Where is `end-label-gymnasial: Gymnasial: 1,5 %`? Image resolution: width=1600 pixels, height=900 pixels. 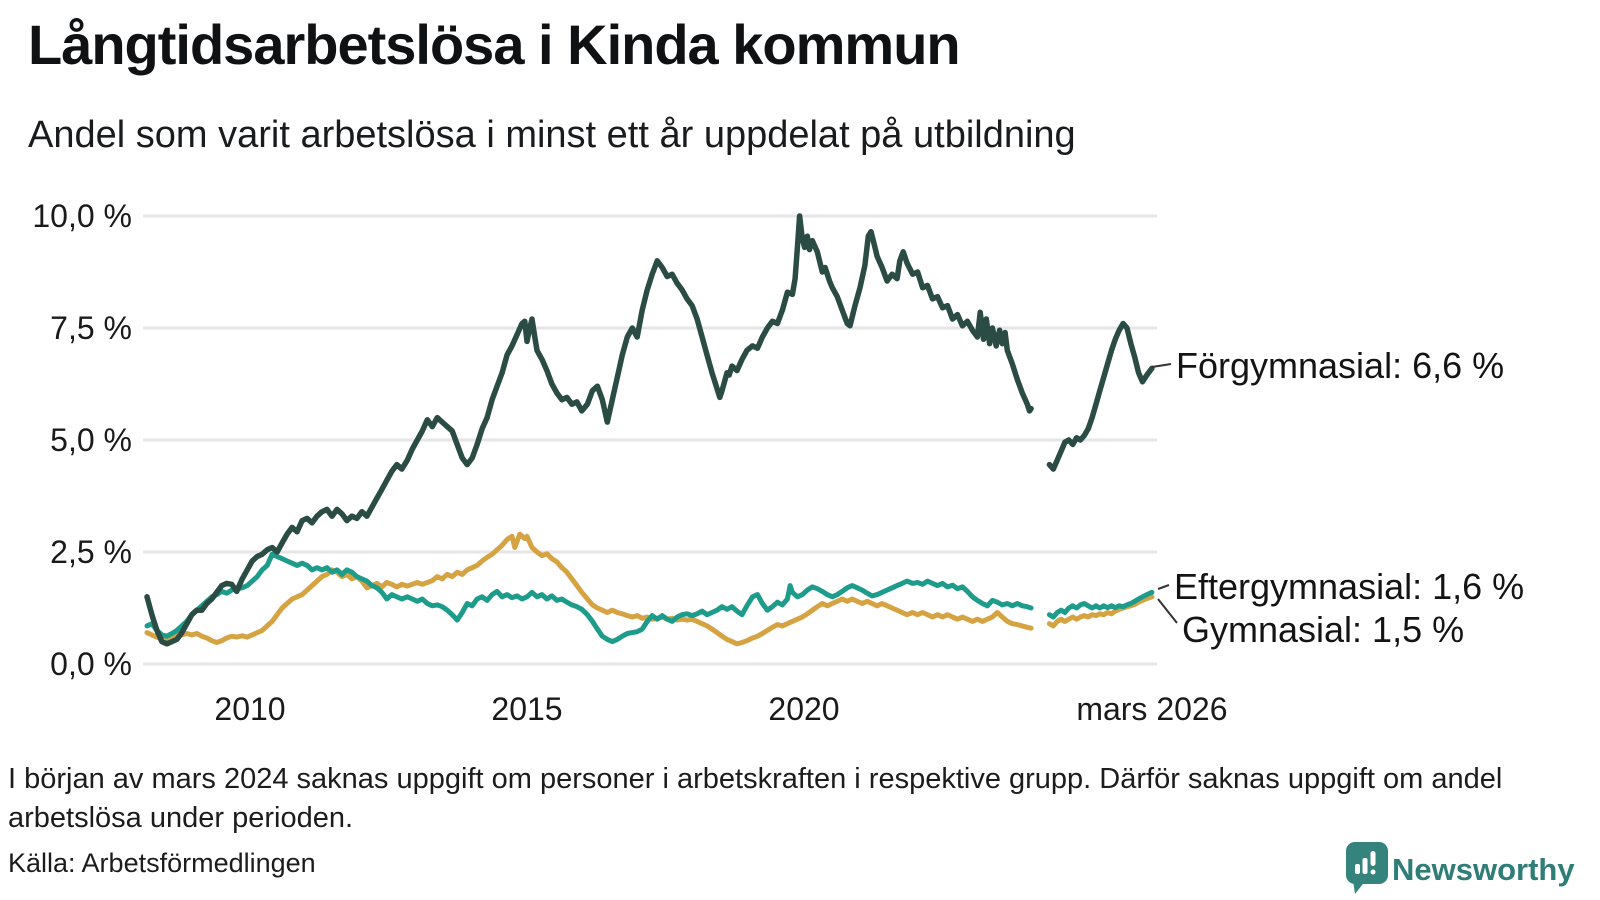
end-label-gymnasial: Gymnasial: 1,5 % is located at coordinates (1323, 629).